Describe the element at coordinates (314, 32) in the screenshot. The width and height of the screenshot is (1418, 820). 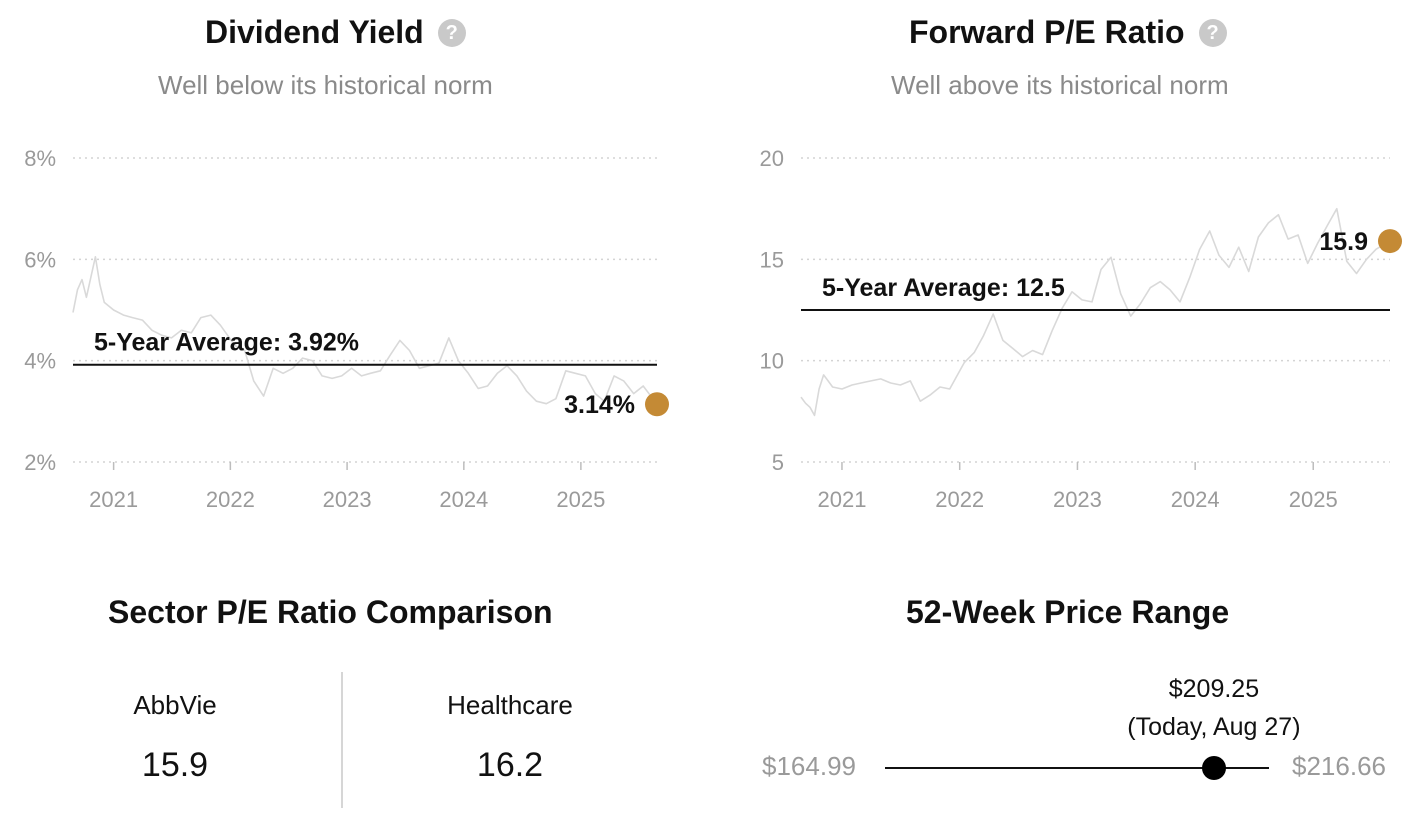
I see `dividend-yield-title-text: Dividend Yield` at that location.